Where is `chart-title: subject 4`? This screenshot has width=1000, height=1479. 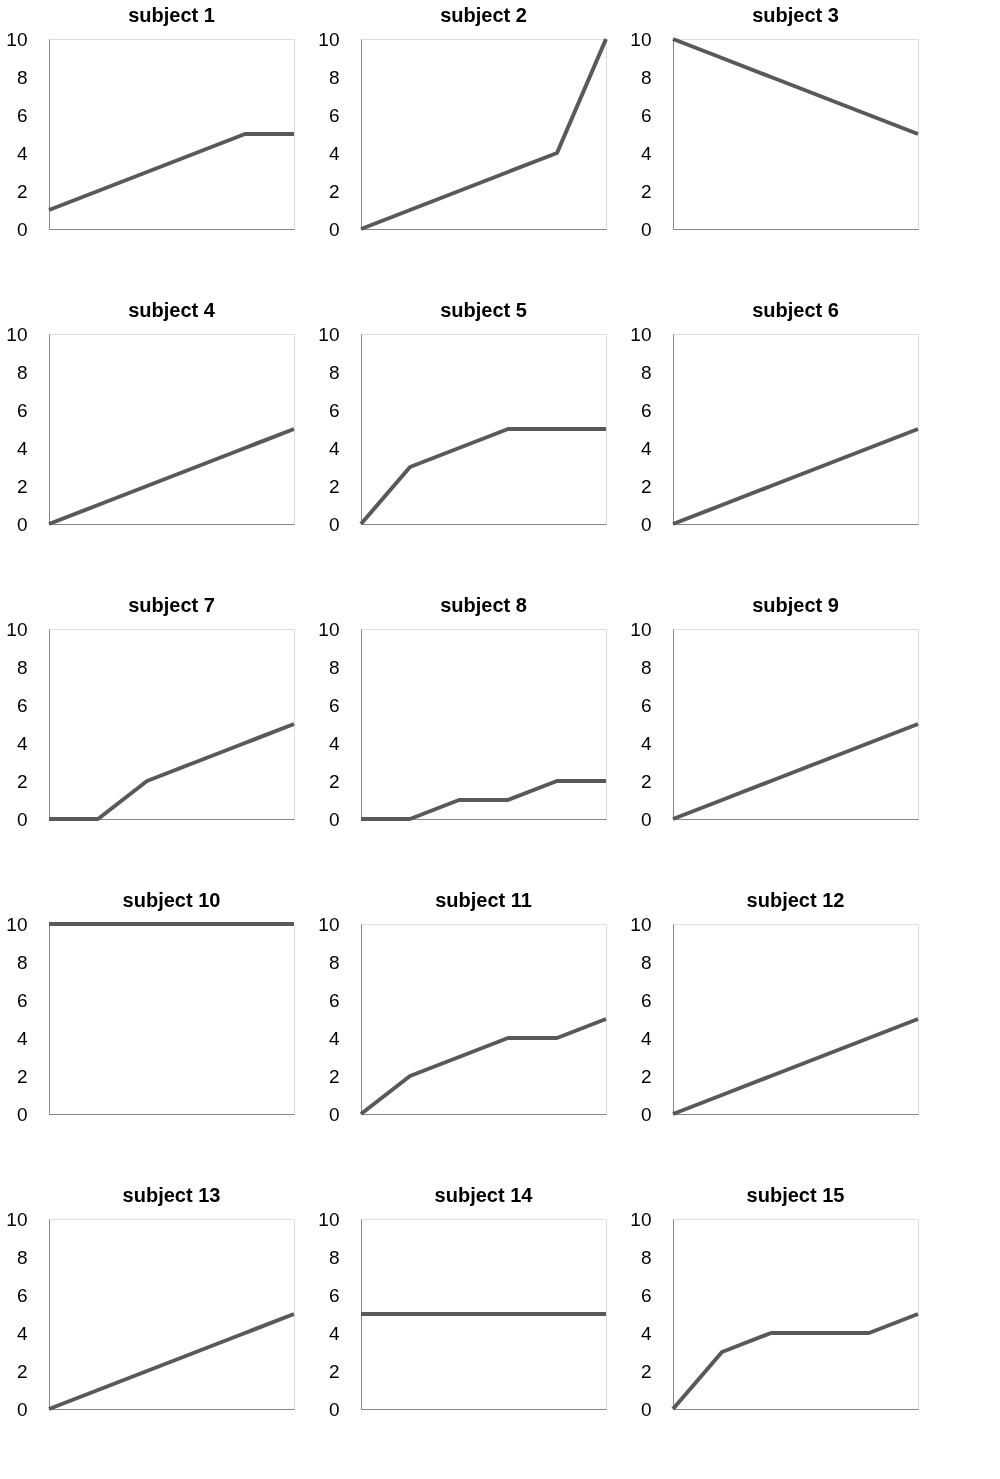
chart-title: subject 4 is located at coordinates (172, 310).